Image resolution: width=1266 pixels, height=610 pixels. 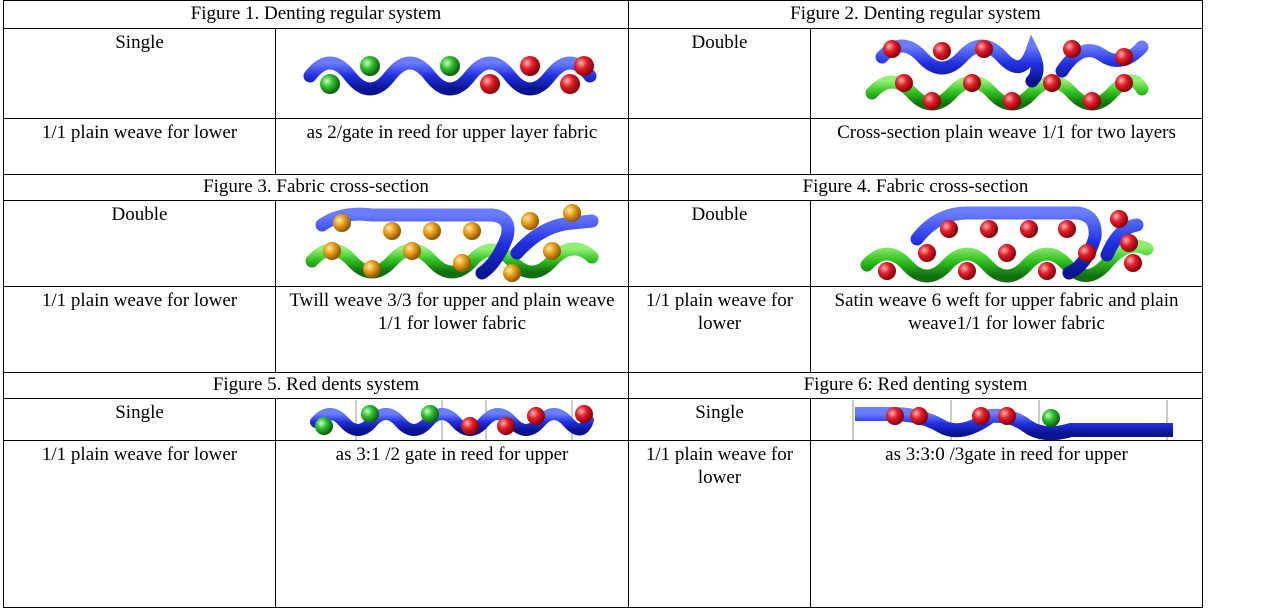 What do you see at coordinates (719, 146) in the screenshot?
I see `empty-cell` at bounding box center [719, 146].